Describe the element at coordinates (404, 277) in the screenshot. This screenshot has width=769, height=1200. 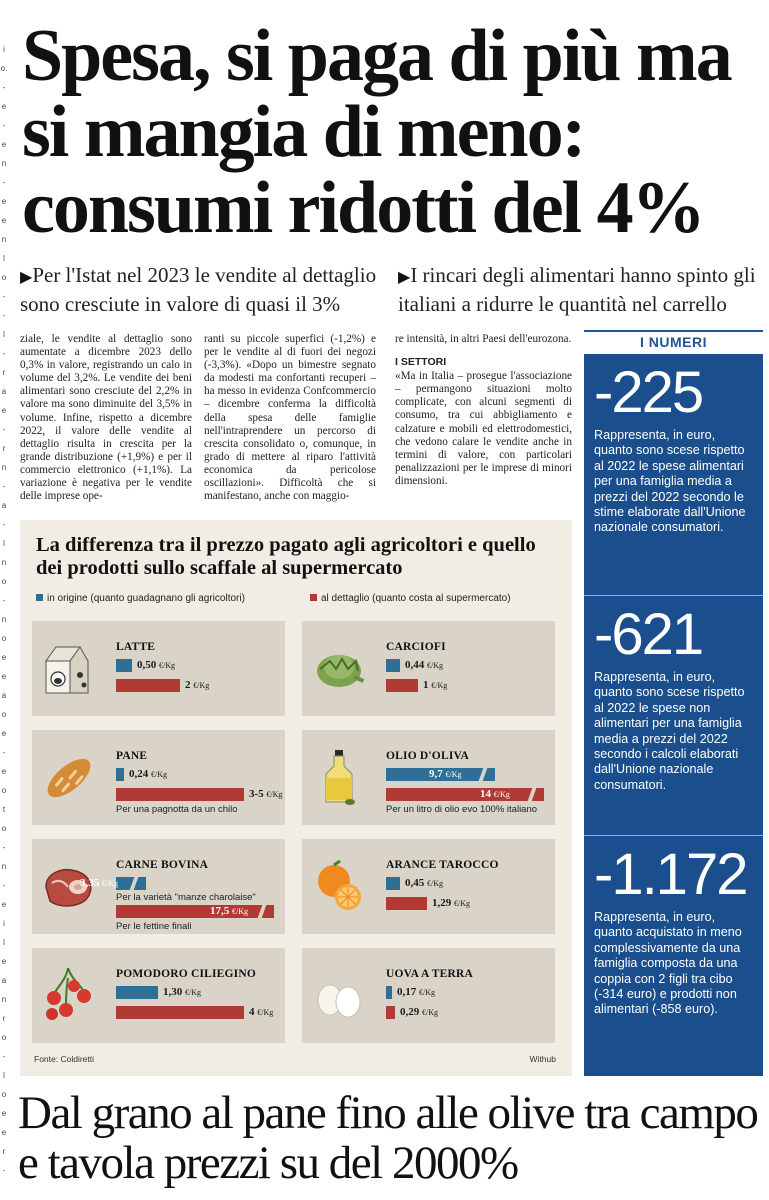
I see `arrow-right-icon: ▶` at that location.